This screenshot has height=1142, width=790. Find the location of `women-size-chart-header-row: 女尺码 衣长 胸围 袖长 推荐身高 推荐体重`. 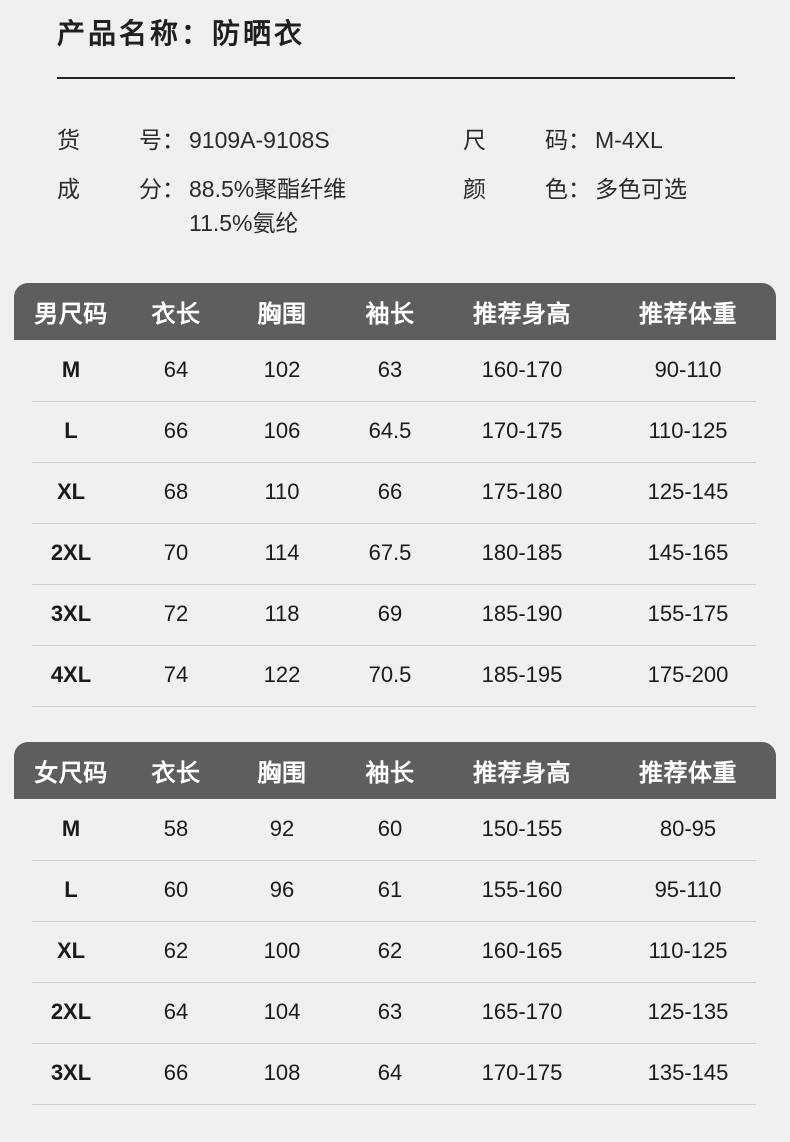

women-size-chart-header-row: 女尺码 衣长 胸围 袖长 推荐身高 推荐体重 is located at coordinates (395, 770).